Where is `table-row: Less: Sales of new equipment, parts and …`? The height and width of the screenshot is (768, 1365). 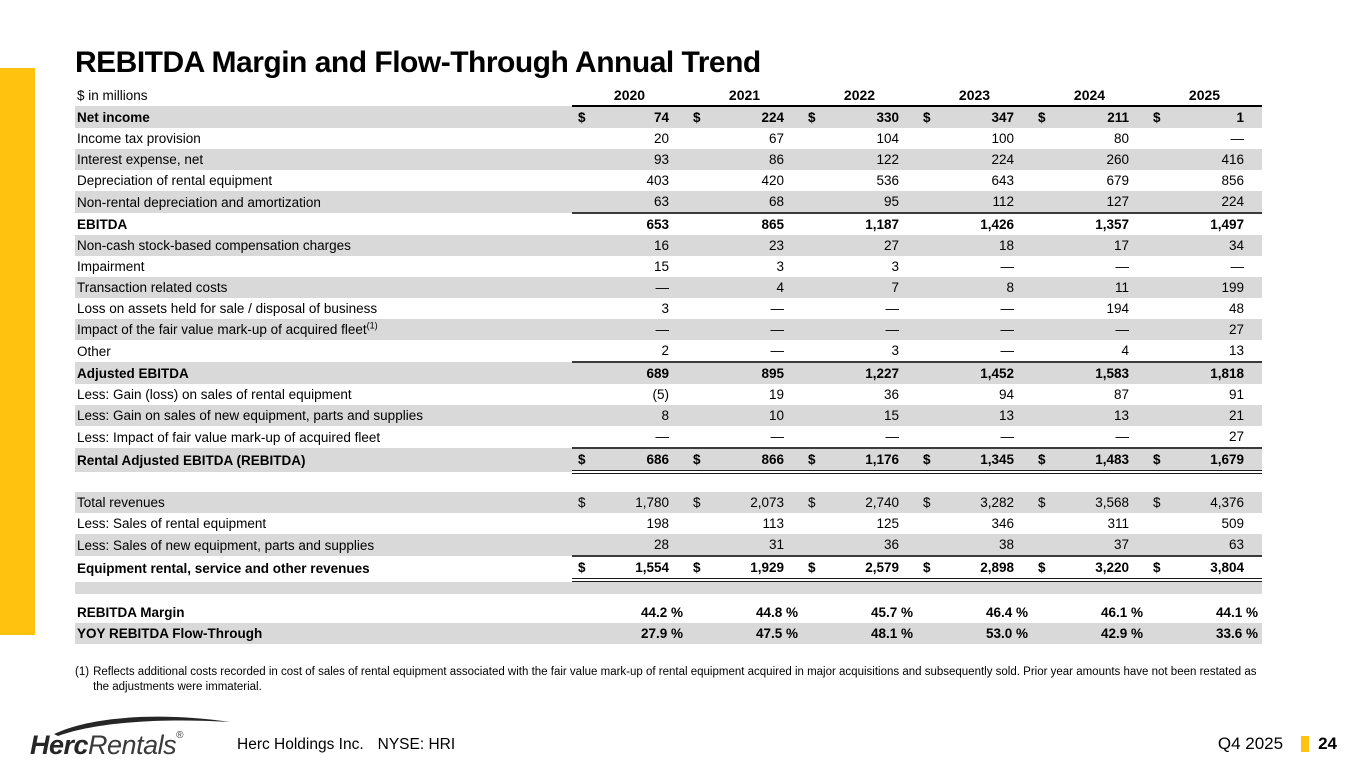 table-row: Less: Sales of new equipment, parts and … is located at coordinates (668, 545).